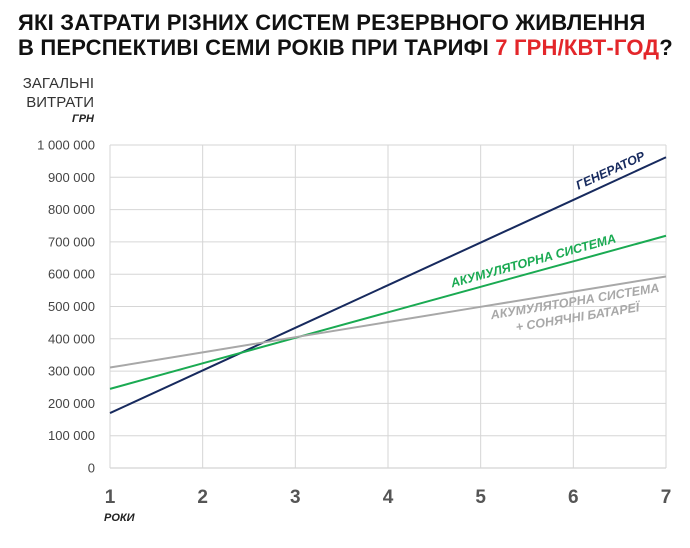 The height and width of the screenshot is (548, 690). I want to click on title-line-2-suffix: ?, so click(666, 47).